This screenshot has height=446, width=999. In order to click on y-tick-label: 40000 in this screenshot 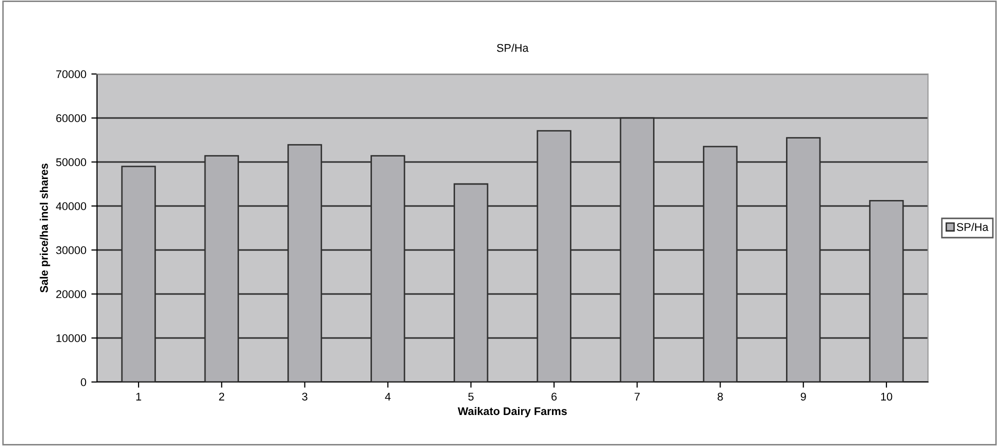, I will do `click(71, 206)`.